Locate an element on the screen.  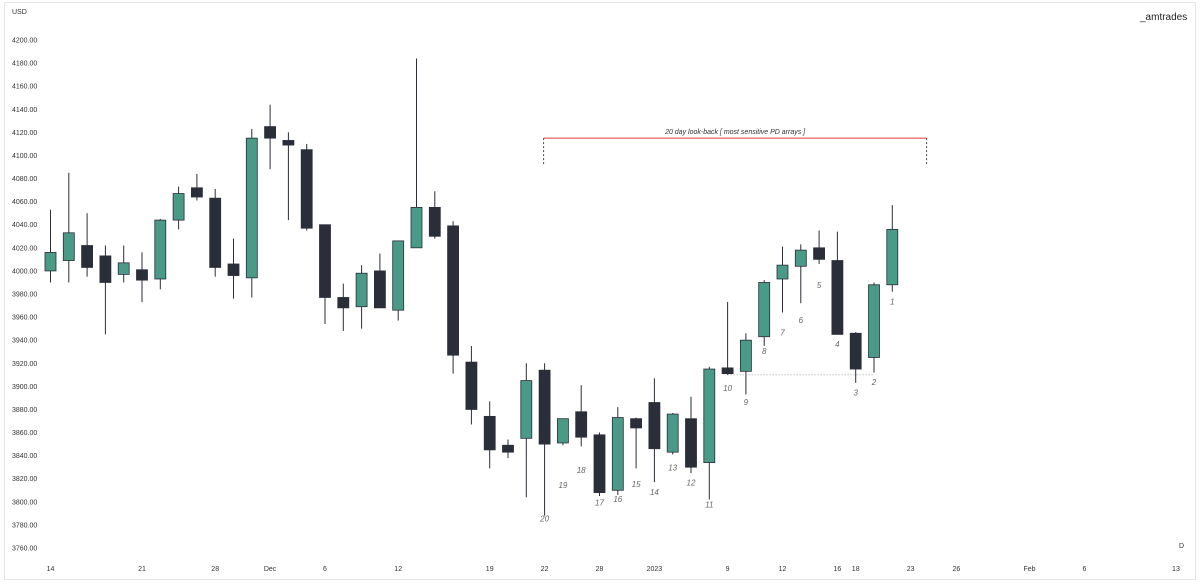
candle-count-label: 1 is located at coordinates (892, 301).